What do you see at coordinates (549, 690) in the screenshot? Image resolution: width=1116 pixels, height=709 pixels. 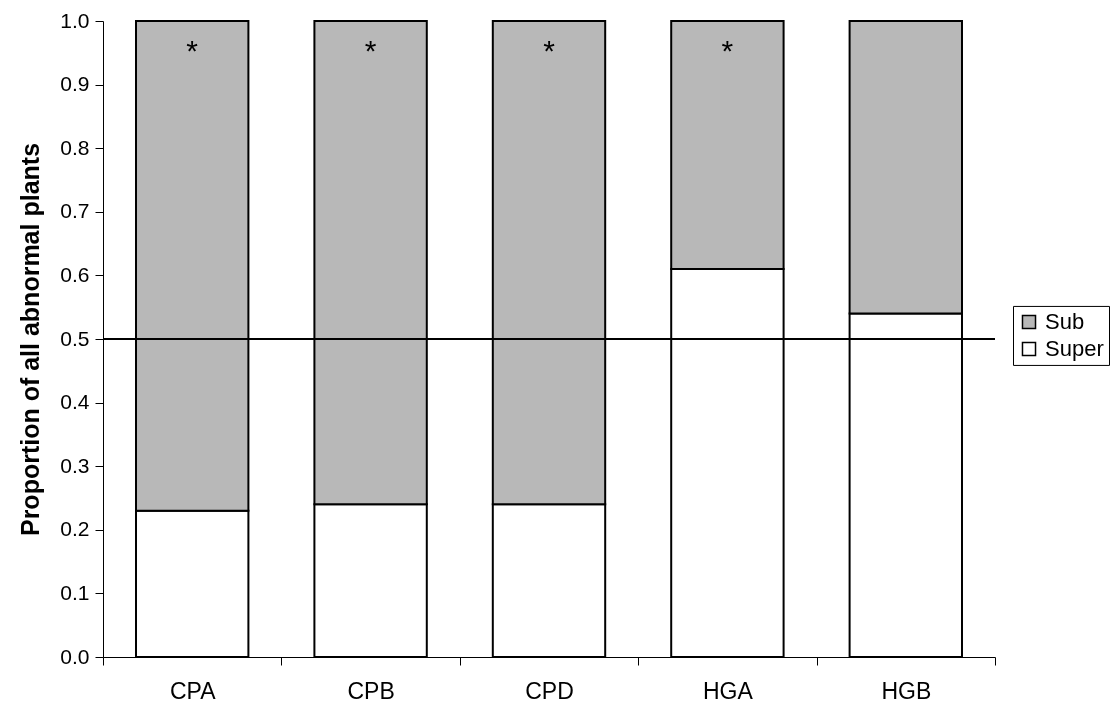 I see `x-tick-label: CPD` at bounding box center [549, 690].